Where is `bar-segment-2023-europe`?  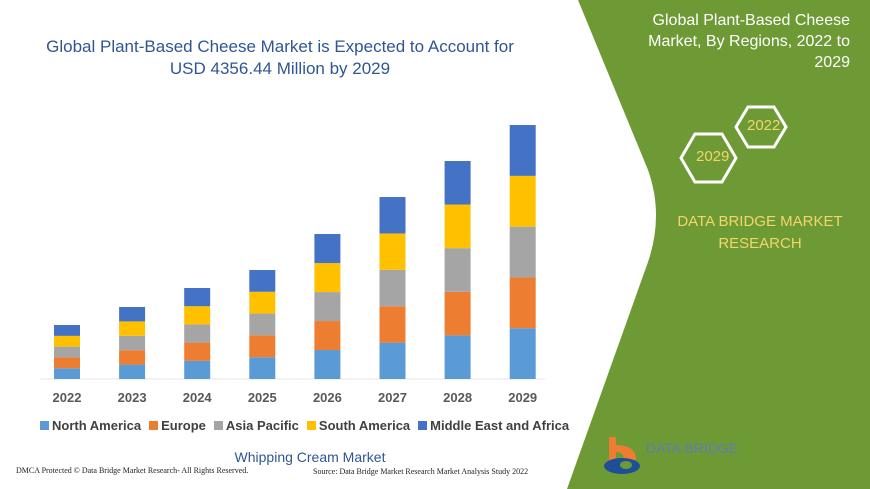 bar-segment-2023-europe is located at coordinates (132, 357).